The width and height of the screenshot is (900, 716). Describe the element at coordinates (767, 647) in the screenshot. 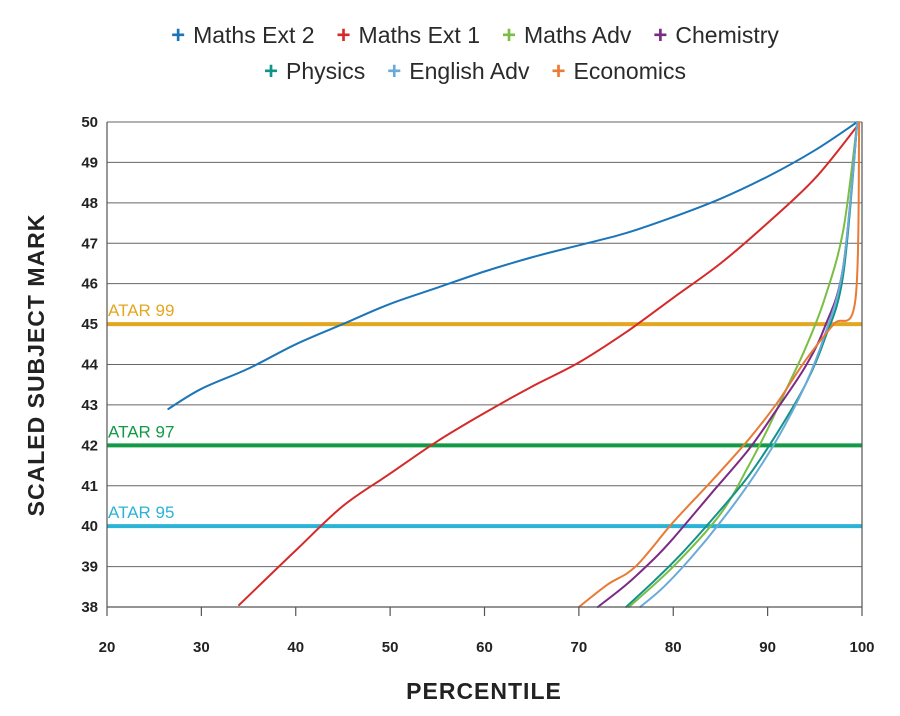

I see `x-tick-label-90: 90` at that location.